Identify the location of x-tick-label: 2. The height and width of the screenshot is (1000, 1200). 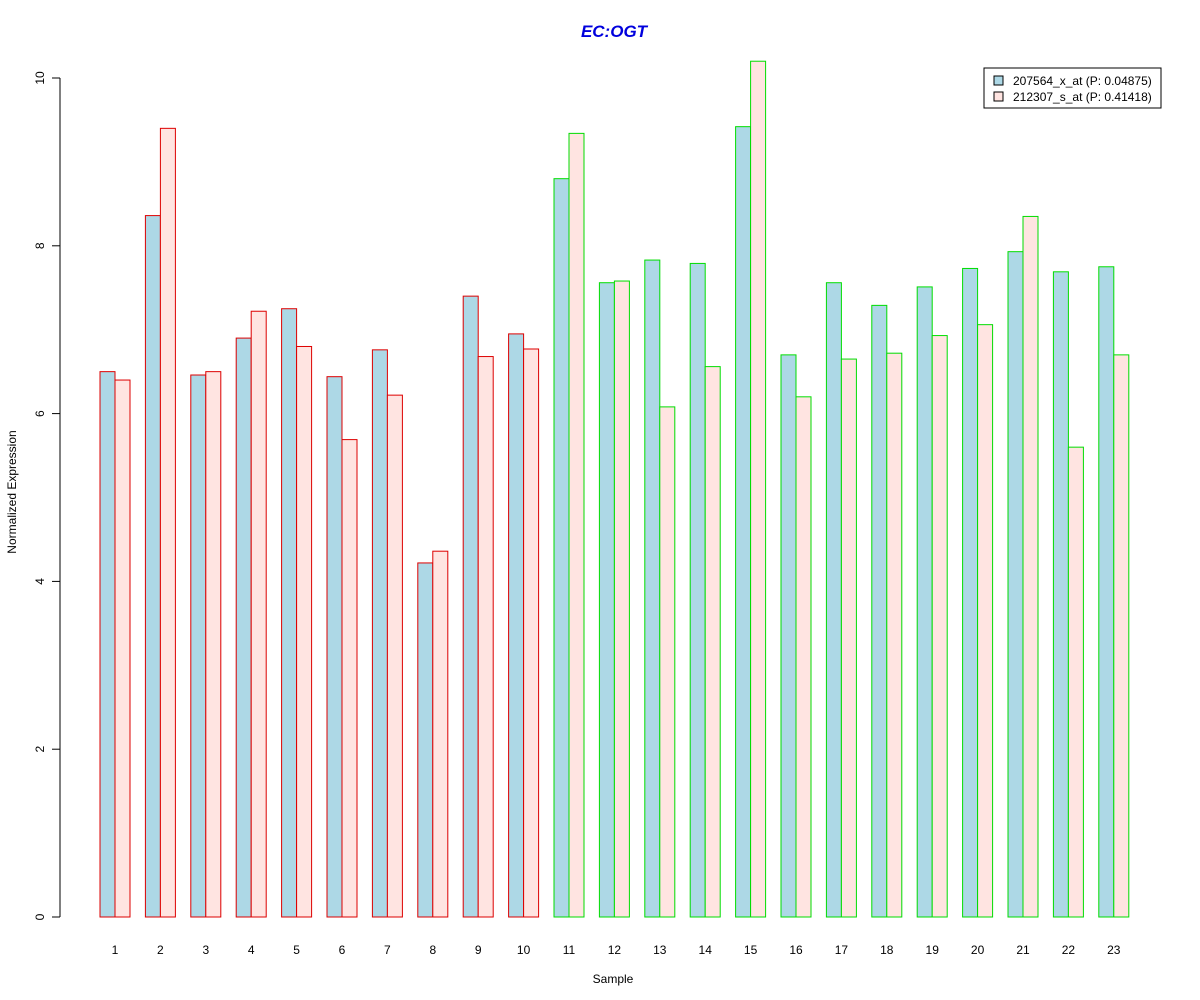
(160, 950).